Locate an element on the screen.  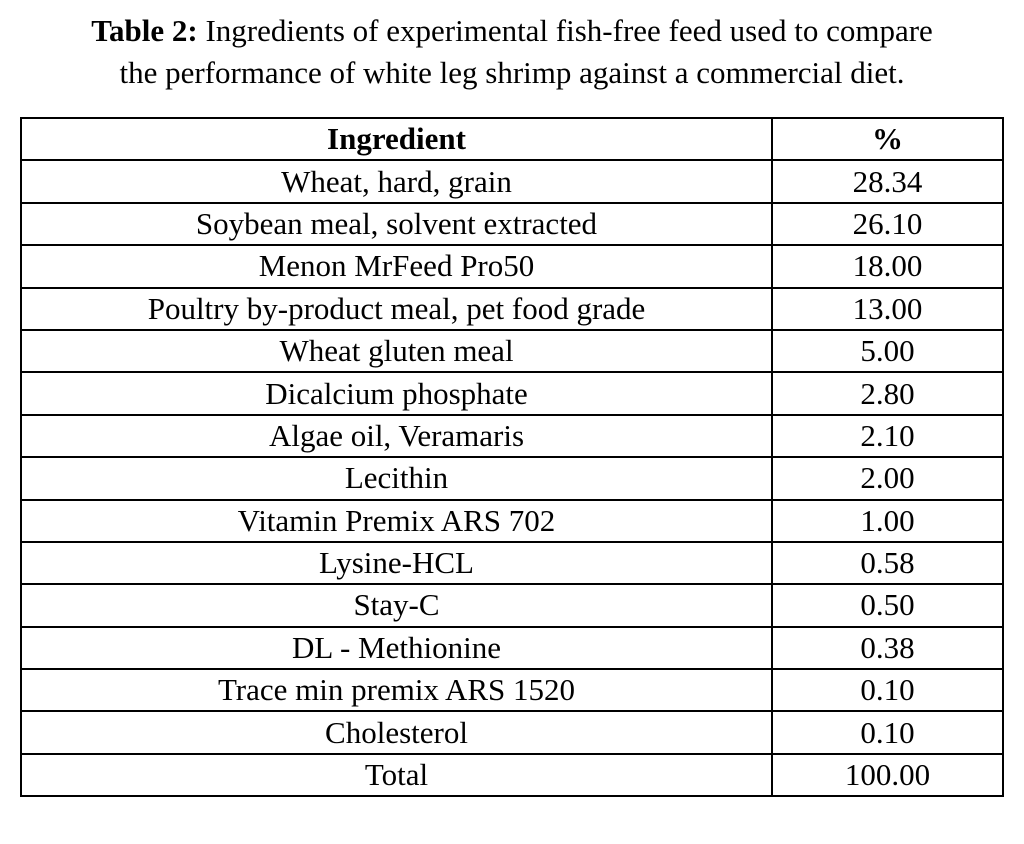
table-row: Trace min premix ARS 1520 0.10 is located at coordinates (512, 690).